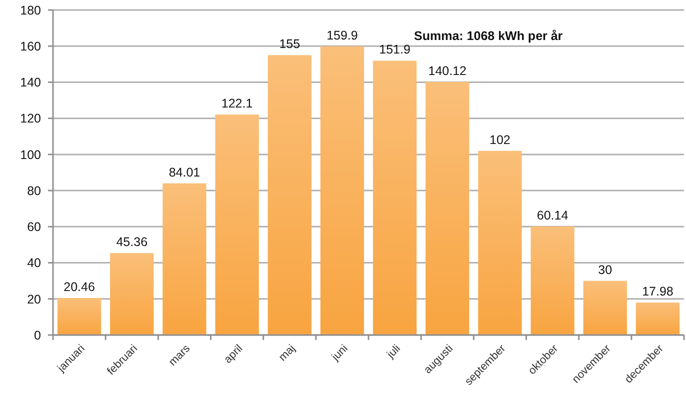 The height and width of the screenshot is (404, 686). What do you see at coordinates (34, 263) in the screenshot?
I see `y-tick-label: 40` at bounding box center [34, 263].